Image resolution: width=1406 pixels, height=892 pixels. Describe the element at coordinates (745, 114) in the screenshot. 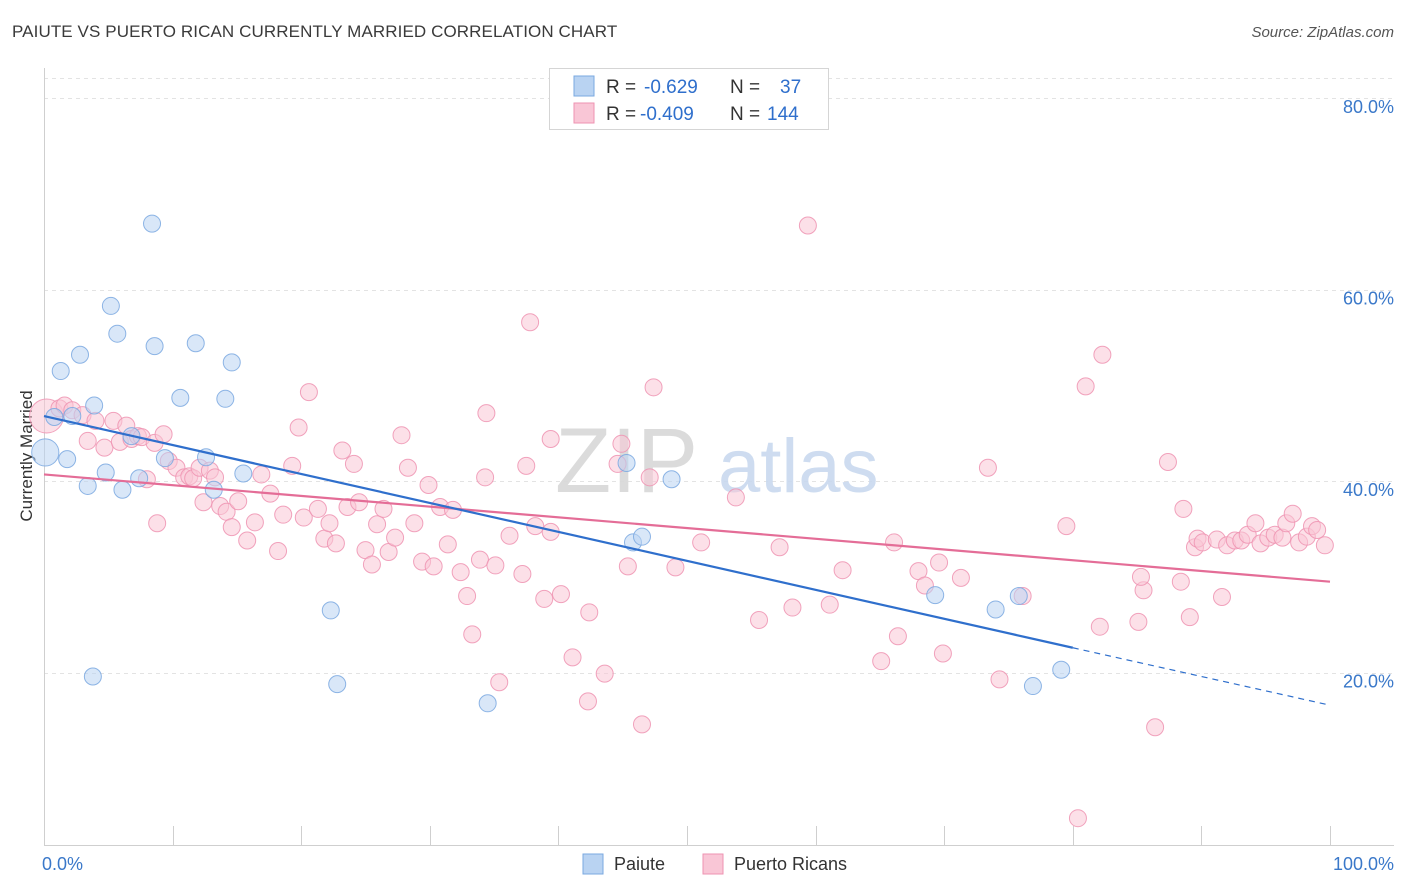

I see `legend-n-label-puerto-ricans: N =` at that location.